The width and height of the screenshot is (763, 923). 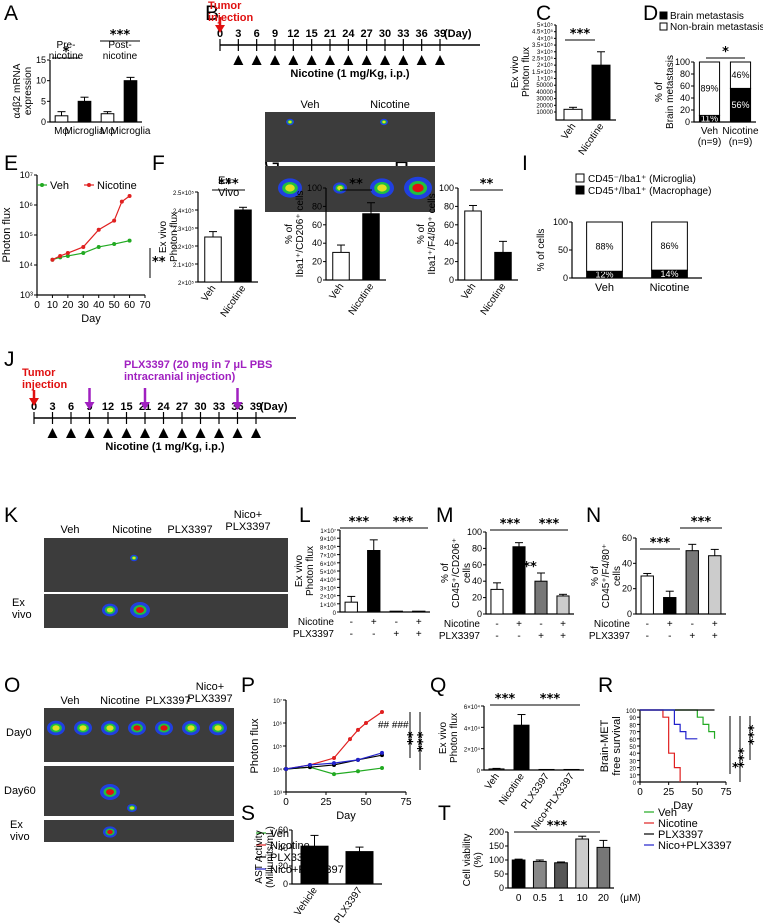 What do you see at coordinates (163, 407) in the screenshot?
I see `day-label: 24` at bounding box center [163, 407].